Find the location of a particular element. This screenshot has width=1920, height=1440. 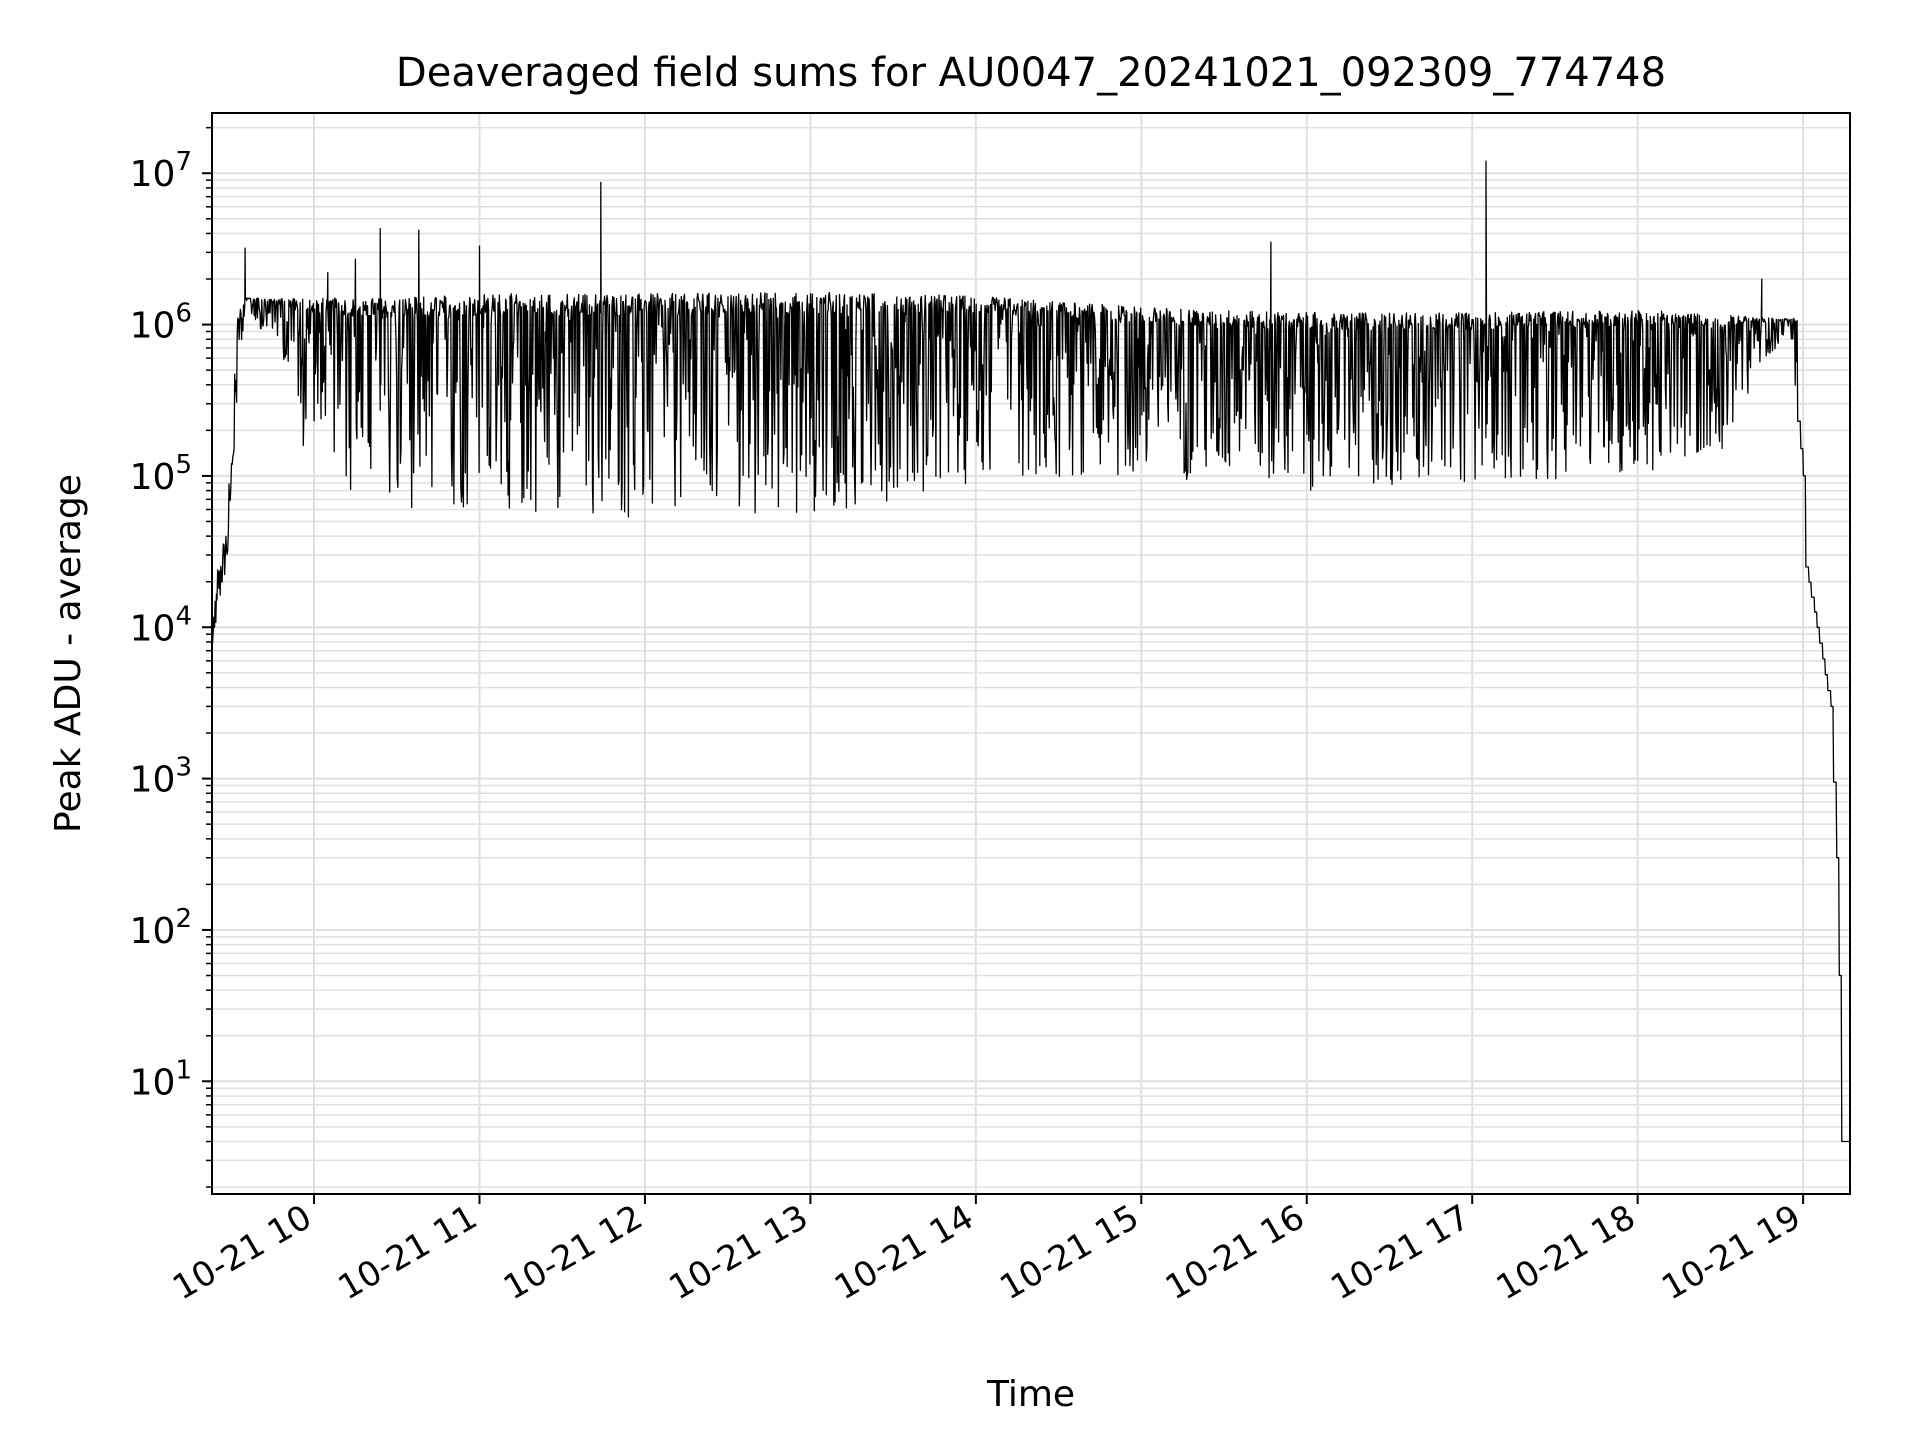

y-axis-label: Peak ADU - average is located at coordinates (68, 653).